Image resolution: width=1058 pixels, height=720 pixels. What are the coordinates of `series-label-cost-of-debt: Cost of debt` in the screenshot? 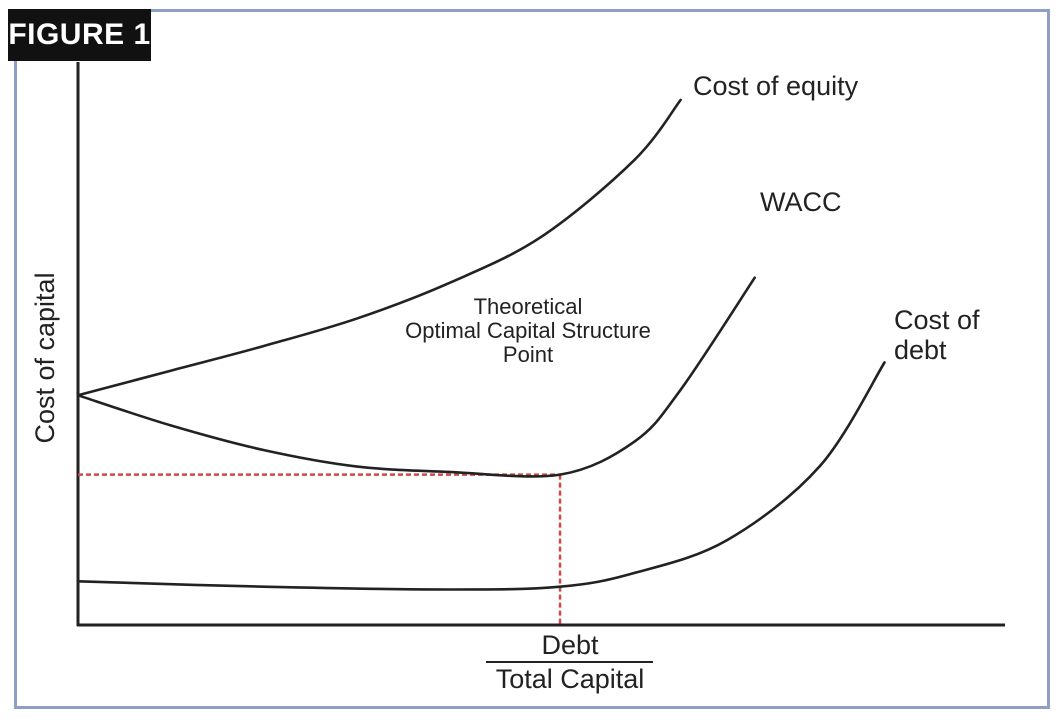 It's located at (937, 335).